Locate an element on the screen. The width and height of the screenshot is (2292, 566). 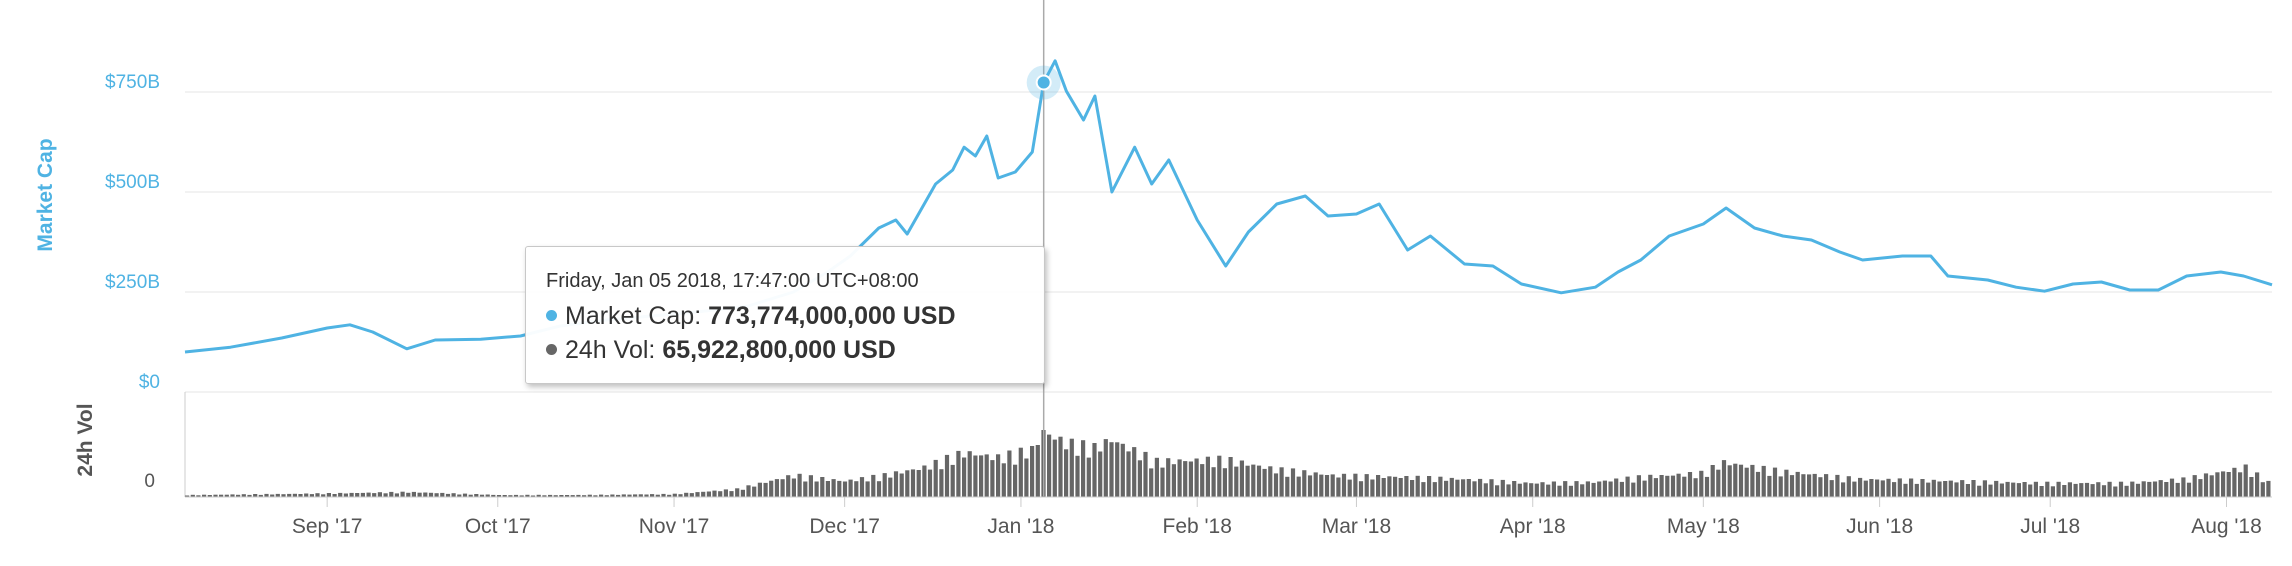
x-tick-label: Mar '18 is located at coordinates (1356, 526).